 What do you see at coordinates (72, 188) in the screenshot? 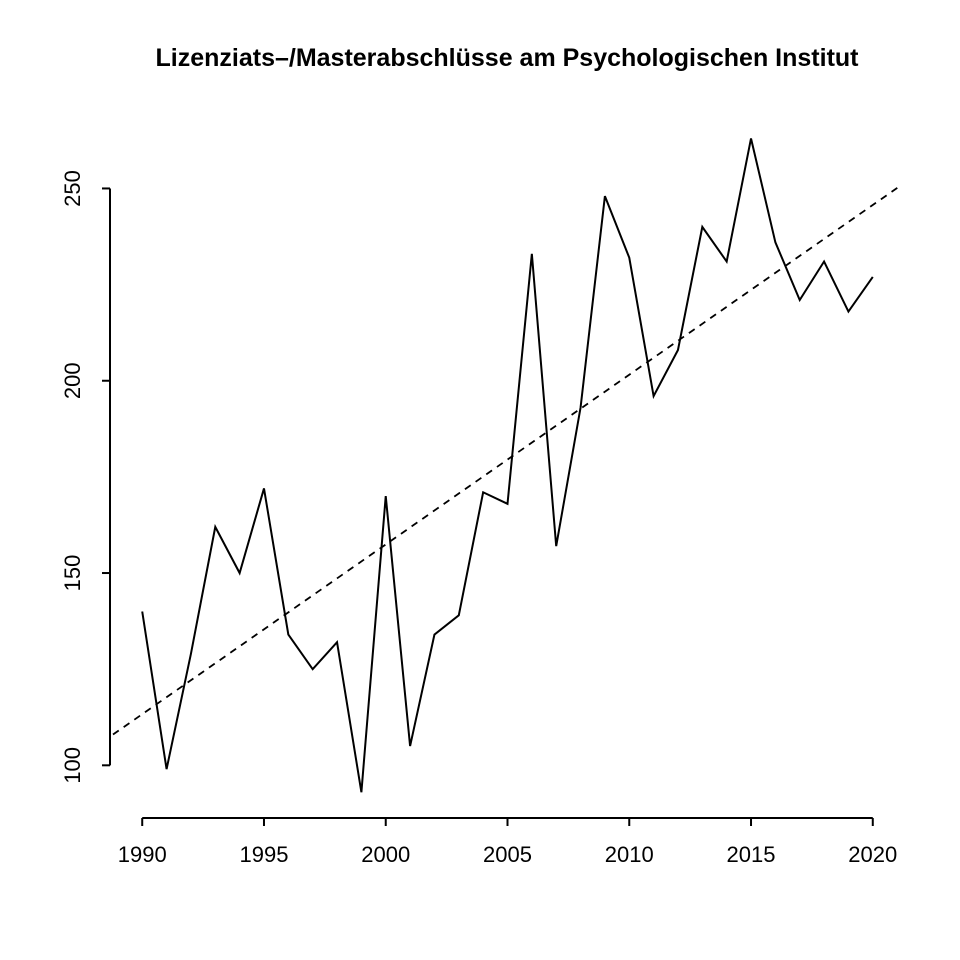
I see `y-tick-label: 250` at bounding box center [72, 188].